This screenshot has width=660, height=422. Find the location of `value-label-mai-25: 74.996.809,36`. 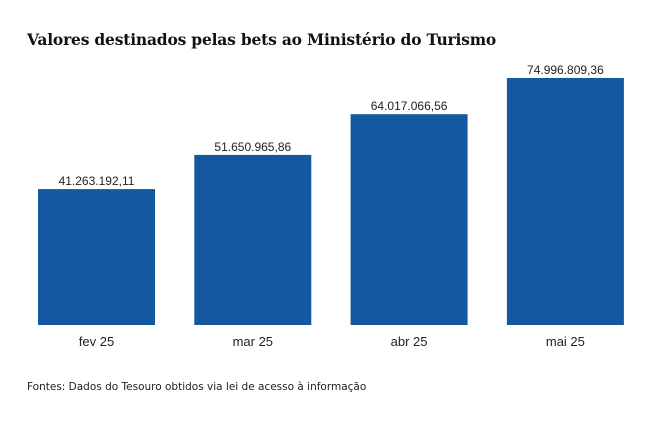

value-label-mai-25: 74.996.809,36 is located at coordinates (565, 70).